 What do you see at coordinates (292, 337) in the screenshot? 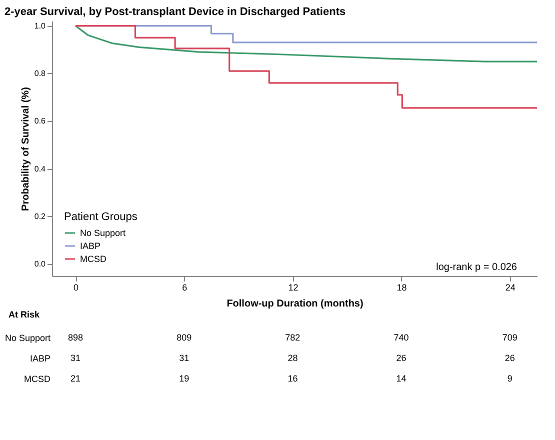
I see `text: 782` at bounding box center [292, 337].